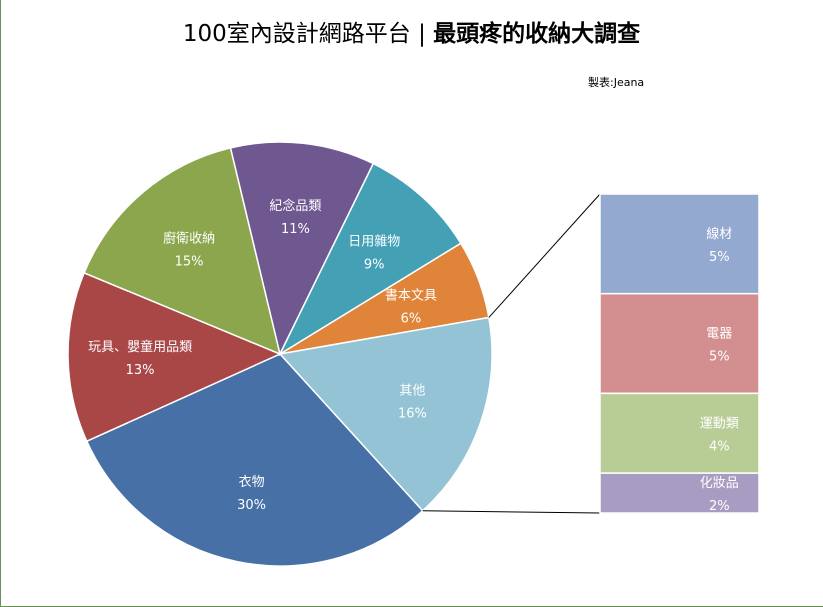  I want to click on slice-value-6: 9%, so click(374, 265).